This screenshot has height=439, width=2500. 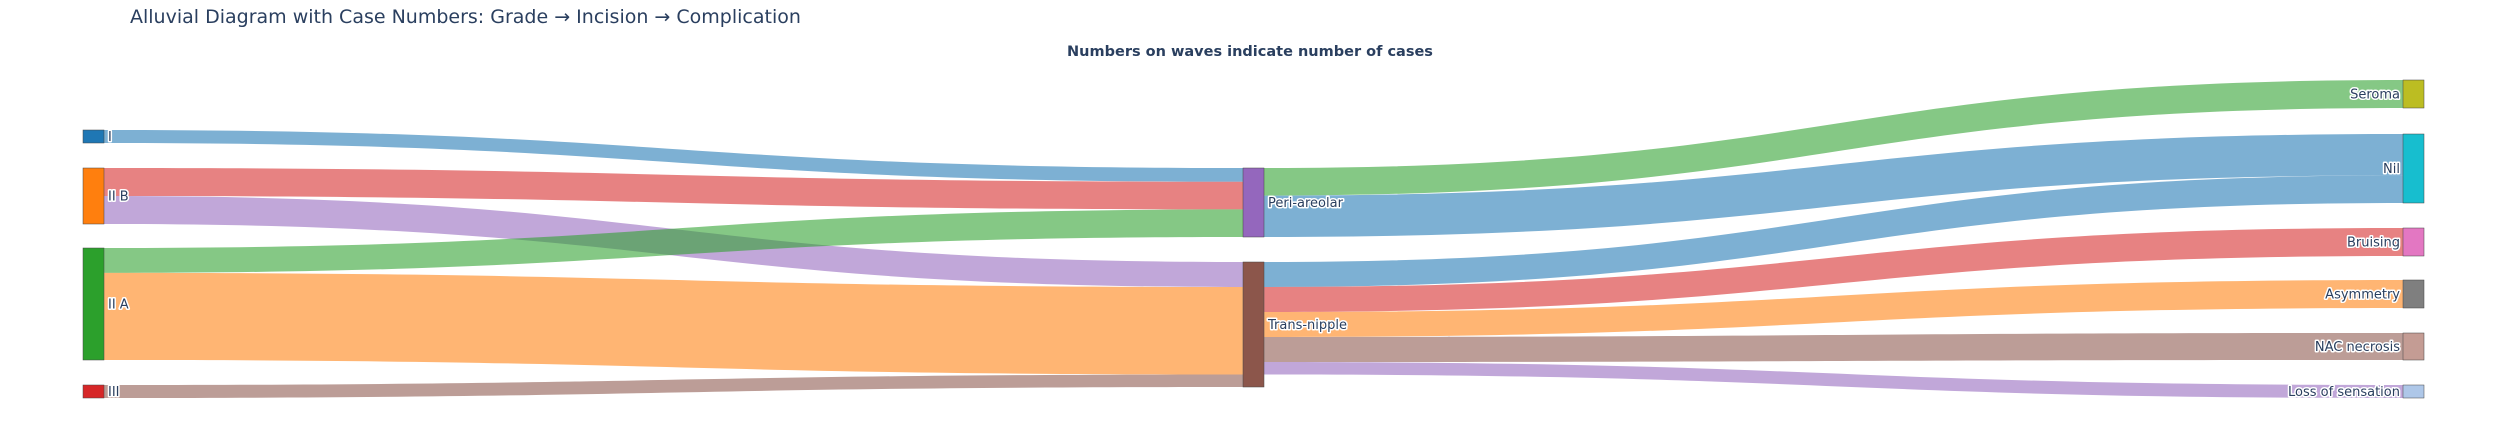 What do you see at coordinates (118, 197) in the screenshot?
I see `node-label-grade_IIB: II B` at bounding box center [118, 197].